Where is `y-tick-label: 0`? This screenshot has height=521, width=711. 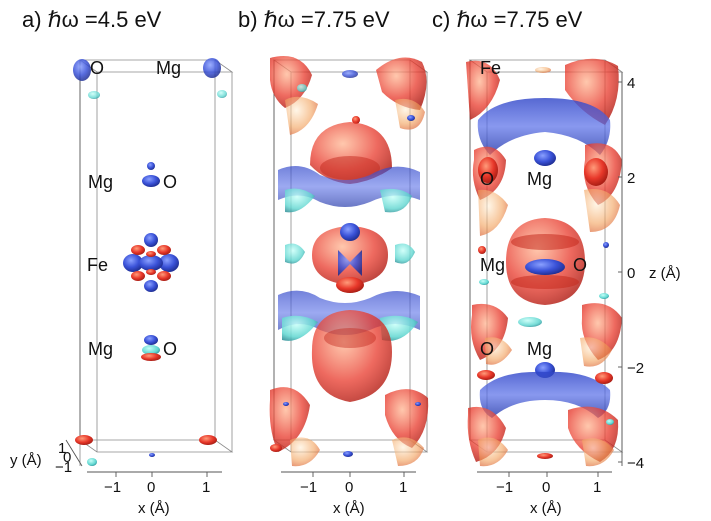
y-tick-label: 0 is located at coordinates (67, 457).